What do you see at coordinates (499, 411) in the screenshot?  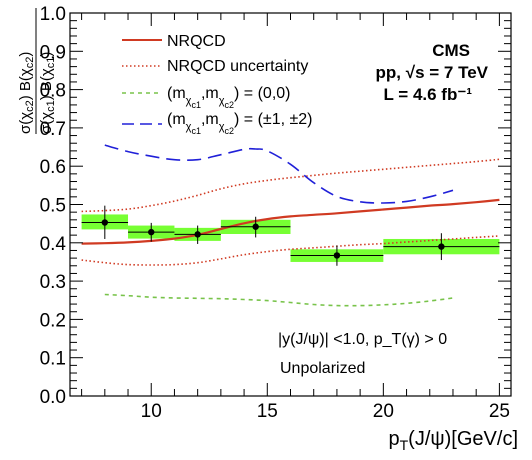 I see `x-tick-label-3: 25` at bounding box center [499, 411].